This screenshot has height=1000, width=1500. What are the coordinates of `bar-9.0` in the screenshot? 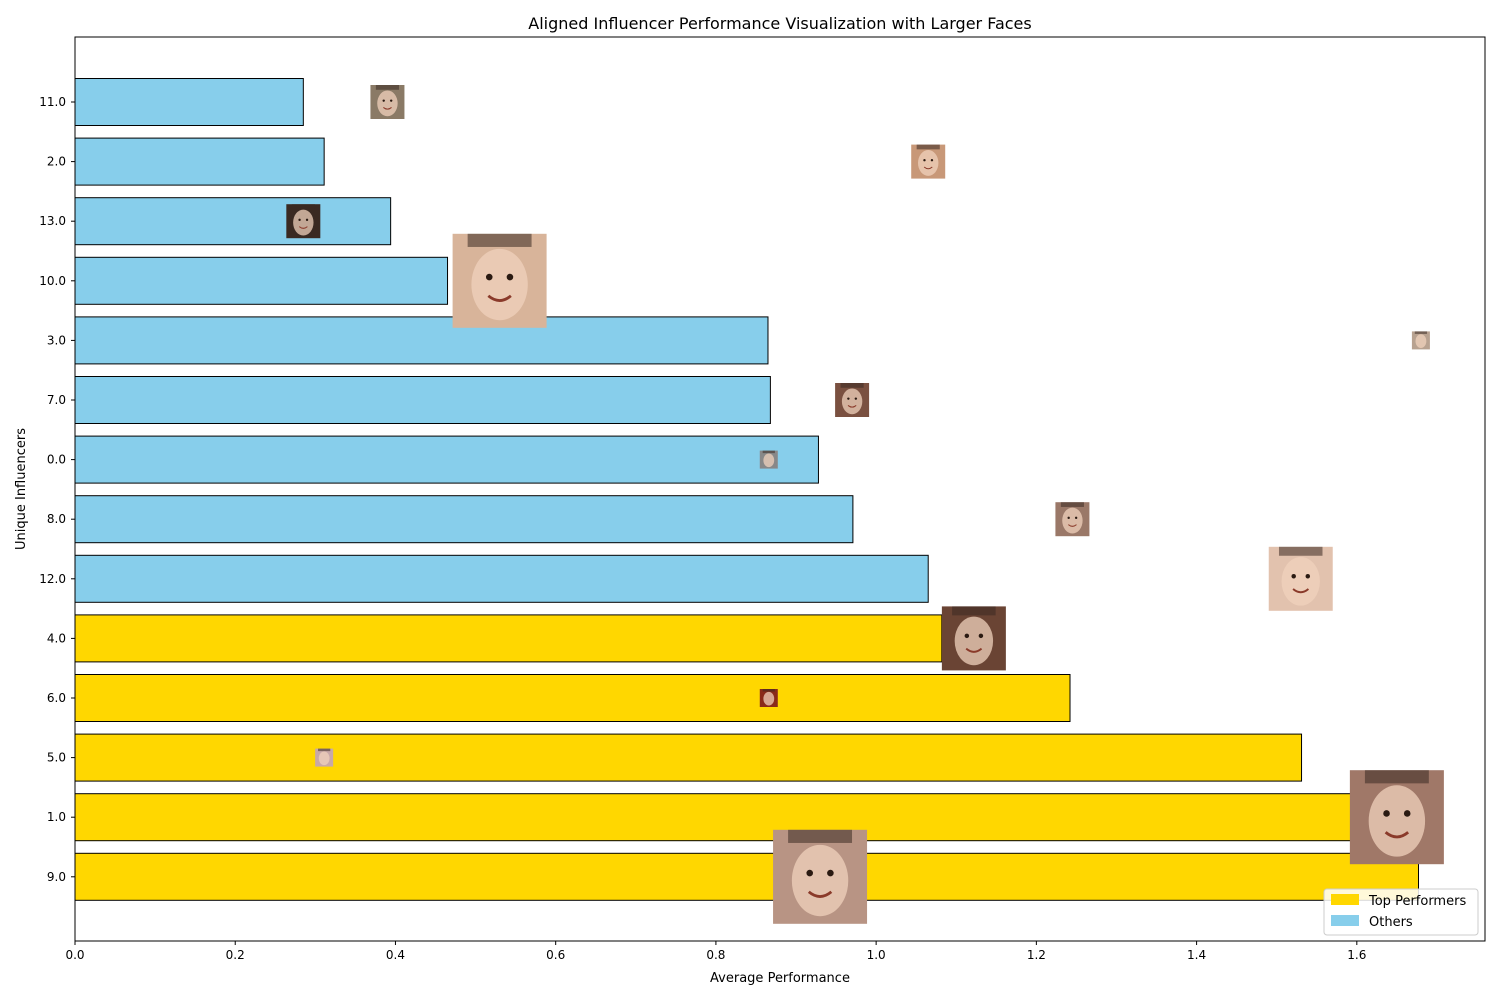 It's located at (747, 876).